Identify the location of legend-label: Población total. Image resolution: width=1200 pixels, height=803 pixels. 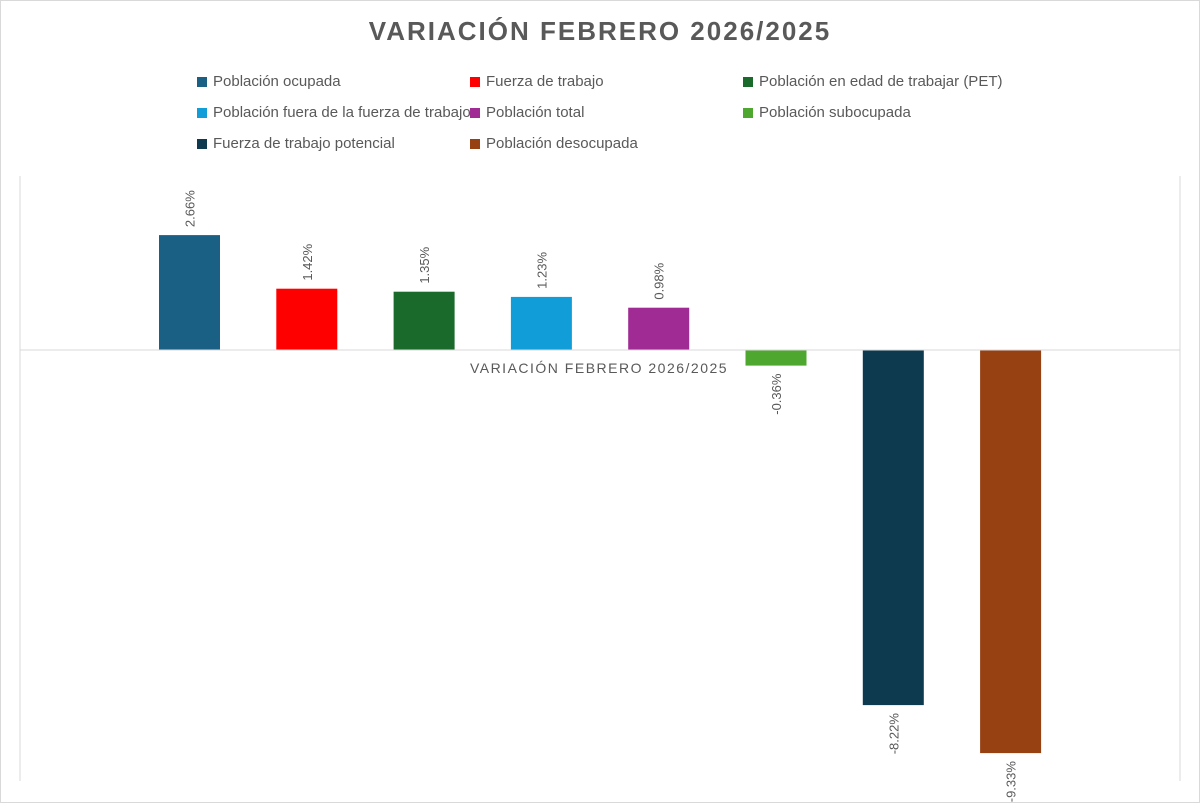
(535, 112).